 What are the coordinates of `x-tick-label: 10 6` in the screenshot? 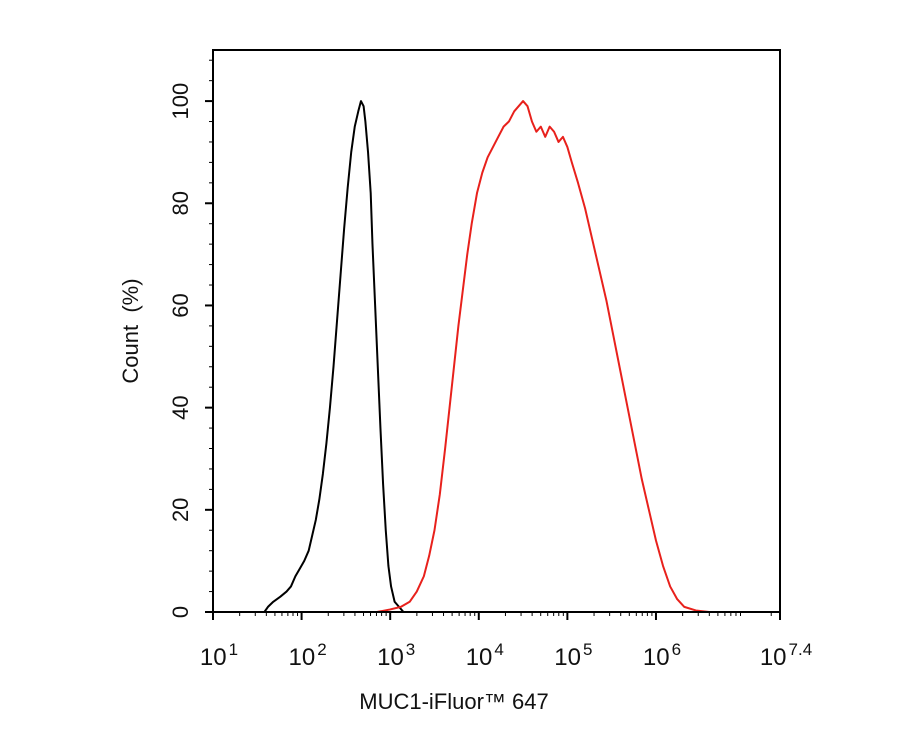 It's located at (662, 655).